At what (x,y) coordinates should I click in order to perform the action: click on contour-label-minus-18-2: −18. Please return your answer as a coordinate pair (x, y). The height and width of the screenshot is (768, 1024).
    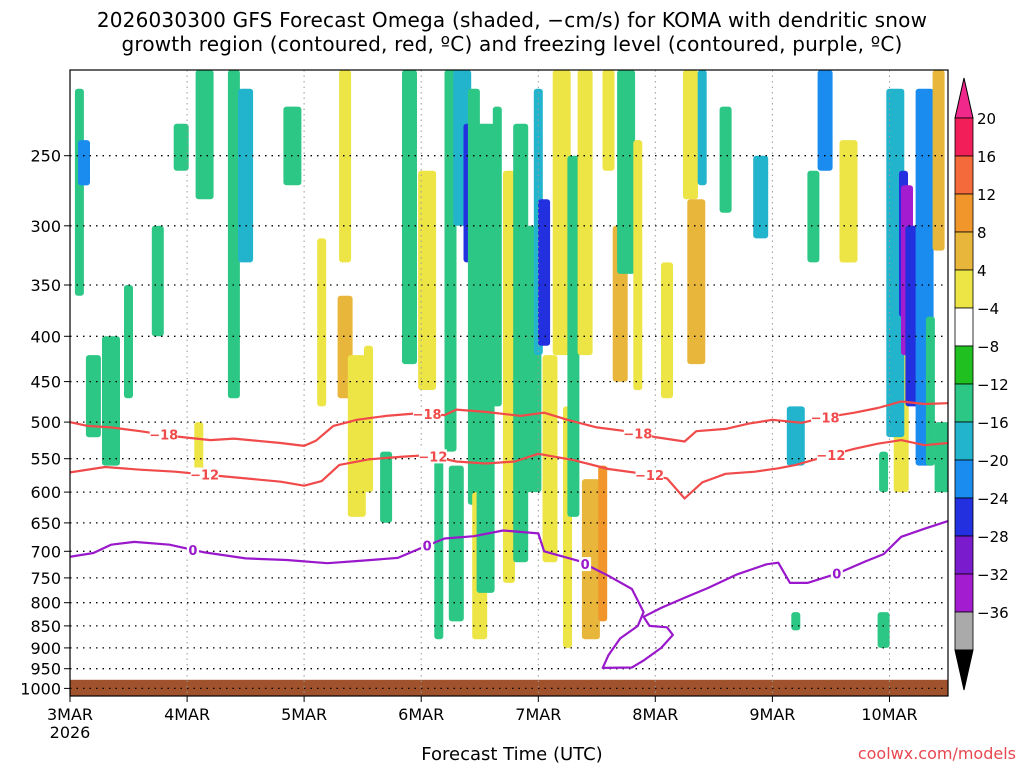
    Looking at the image, I should click on (637, 435).